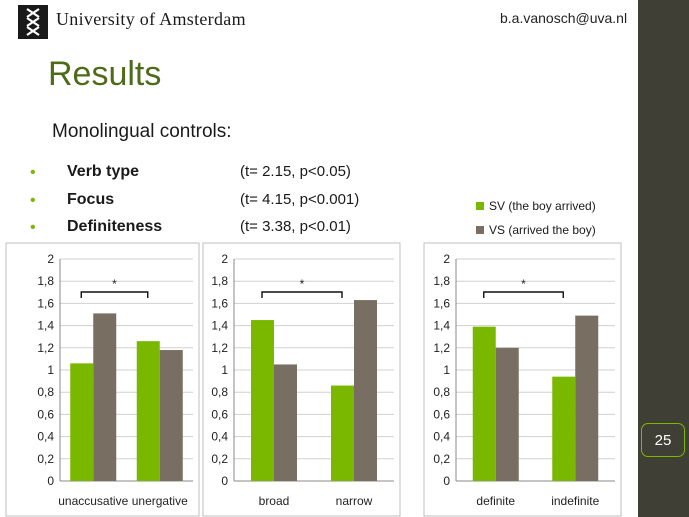 Image resolution: width=689 pixels, height=517 pixels. Describe the element at coordinates (295, 171) in the screenshot. I see `bullet-stat: (t= 2.15, p<0.05)` at that location.